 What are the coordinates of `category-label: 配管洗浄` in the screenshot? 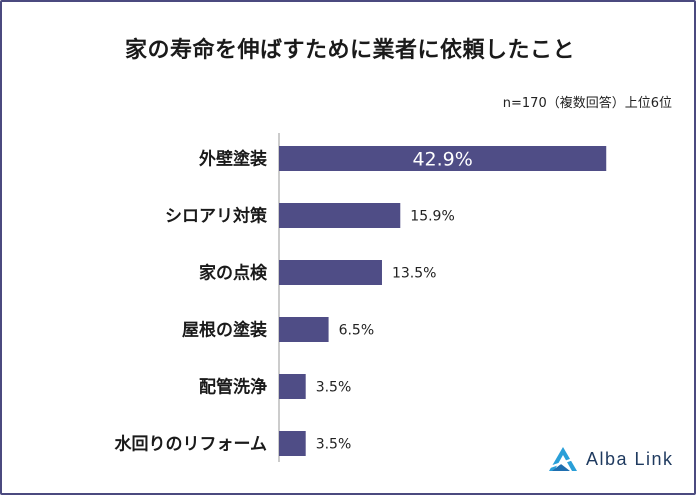 It's located at (233, 387).